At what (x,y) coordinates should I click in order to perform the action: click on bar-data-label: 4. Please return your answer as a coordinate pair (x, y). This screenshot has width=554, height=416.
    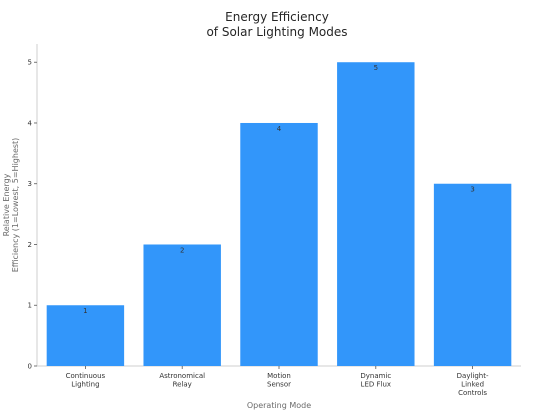
    Looking at the image, I should click on (279, 129).